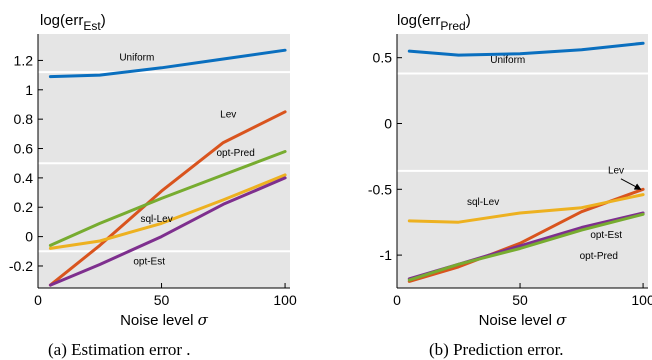 The height and width of the screenshot is (360, 652). What do you see at coordinates (631, 184) in the screenshot?
I see `annotation-arrow` at bounding box center [631, 184].